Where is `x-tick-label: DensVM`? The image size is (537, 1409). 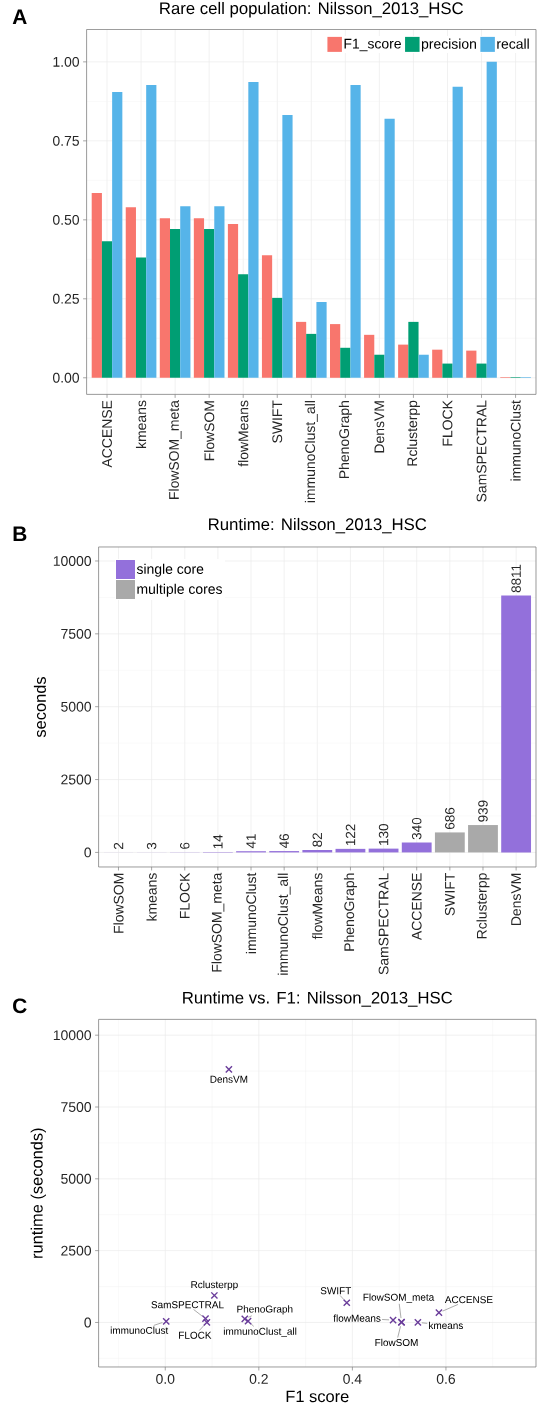 x-tick-label: DensVM is located at coordinates (516, 899).